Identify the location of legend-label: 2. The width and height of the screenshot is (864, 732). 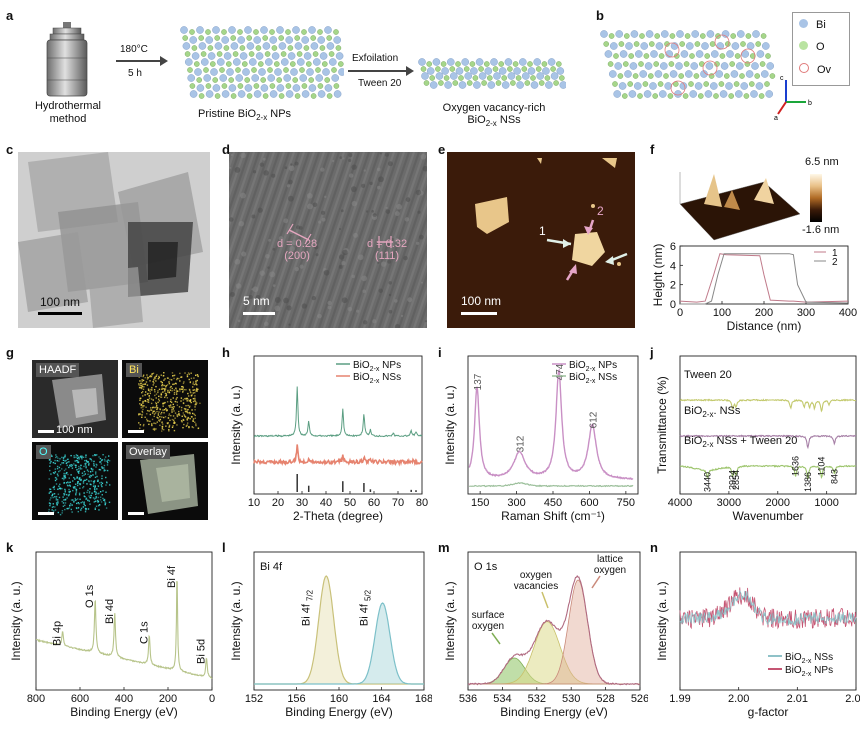
(835, 262).